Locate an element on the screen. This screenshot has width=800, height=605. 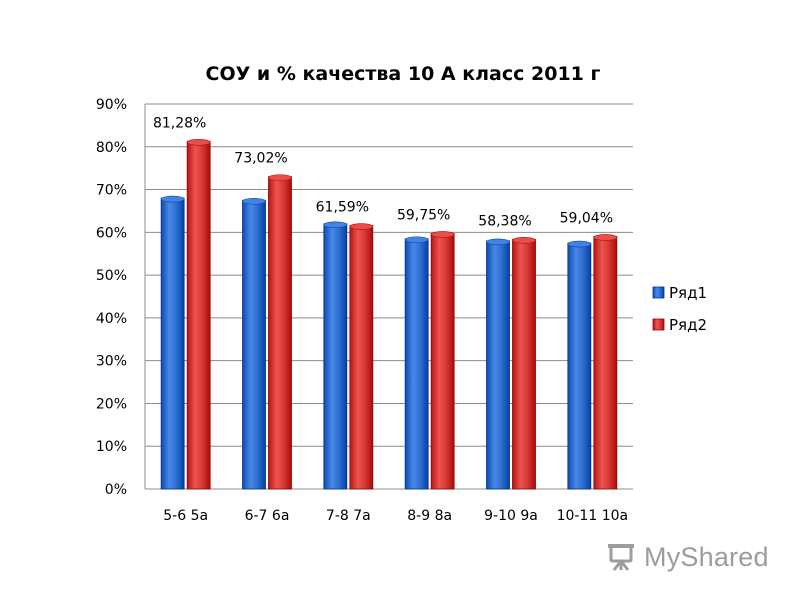
bar-top-ряд2-2 is located at coordinates (280, 177).